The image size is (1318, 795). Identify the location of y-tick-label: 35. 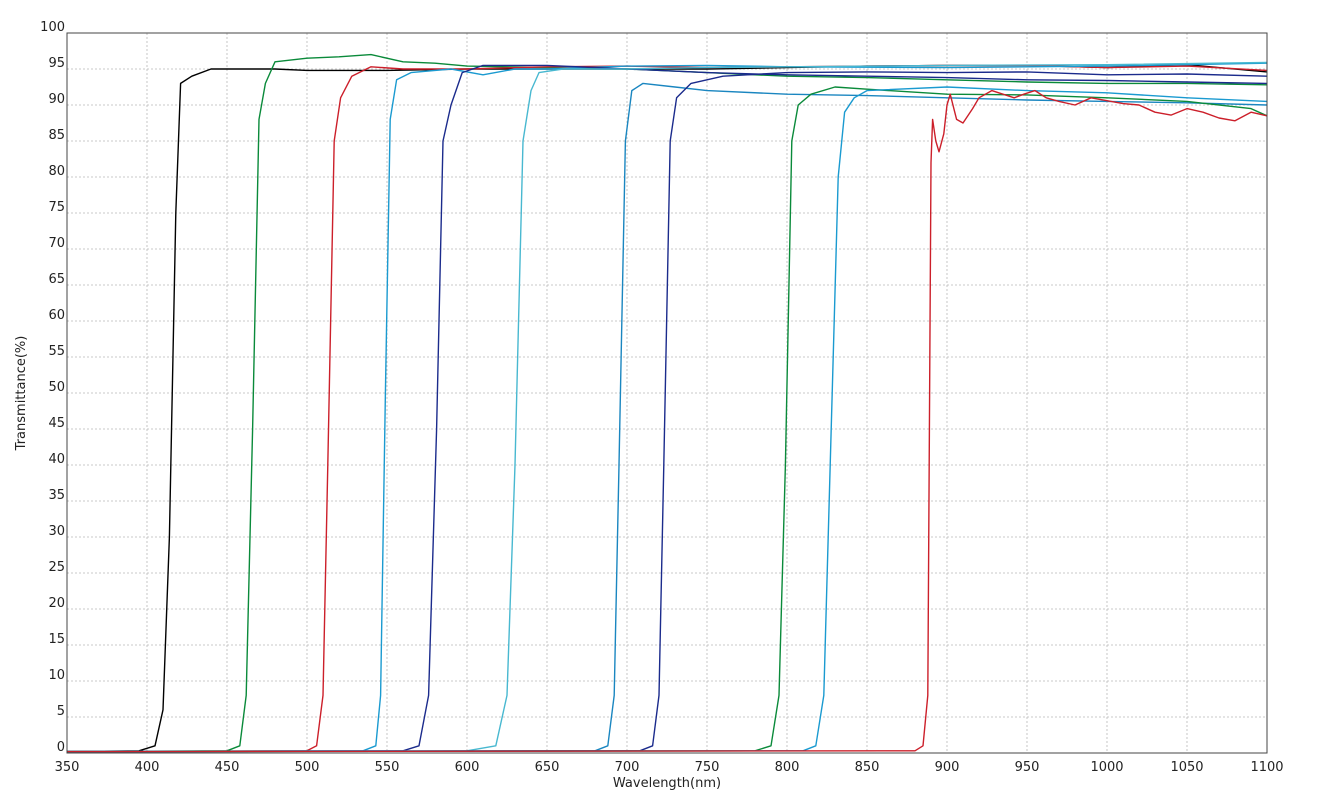
(56, 495).